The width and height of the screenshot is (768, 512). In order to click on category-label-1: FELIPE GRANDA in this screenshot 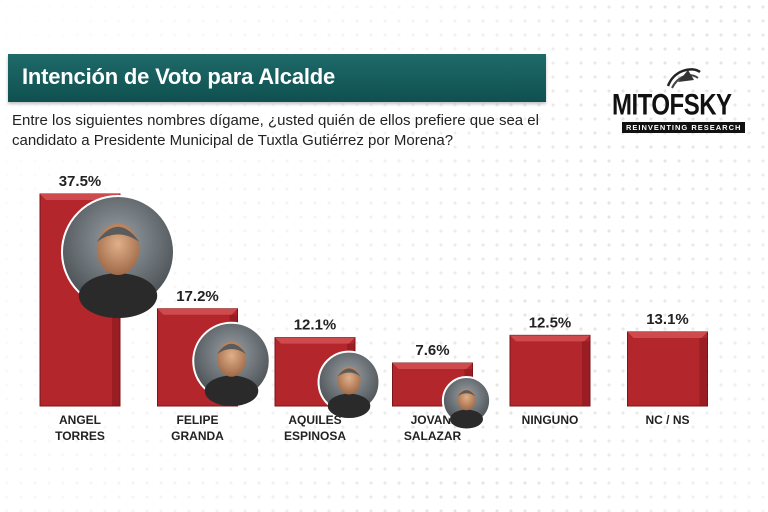, I will do `click(197, 428)`.